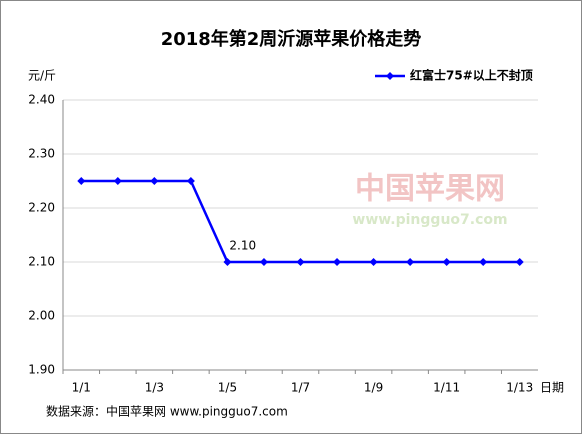 This screenshot has height=434, width=582. I want to click on data-label: 2.10, so click(242, 246).